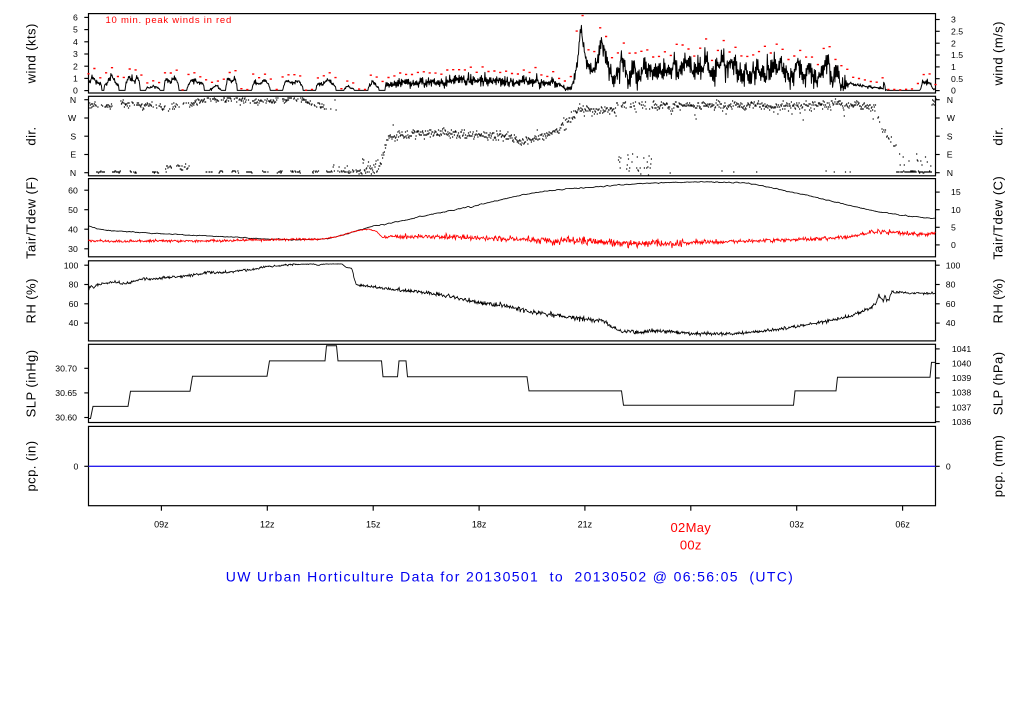 This screenshot has width=1024, height=705. What do you see at coordinates (66, 393) in the screenshot?
I see `svg-text: 30.65` at bounding box center [66, 393].